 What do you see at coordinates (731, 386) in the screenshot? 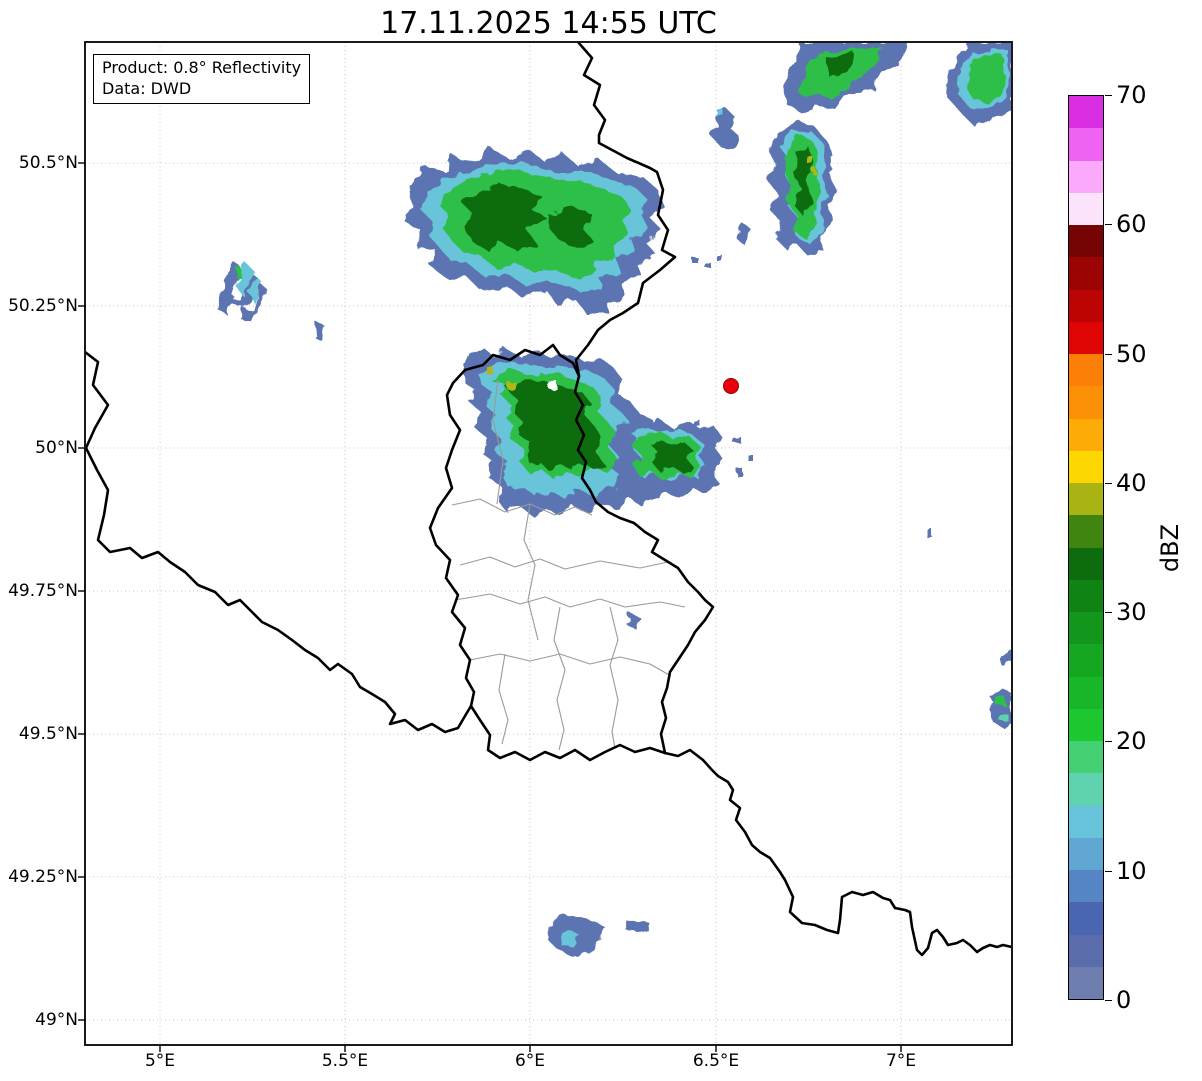
I see `radar-site-marker` at bounding box center [731, 386].